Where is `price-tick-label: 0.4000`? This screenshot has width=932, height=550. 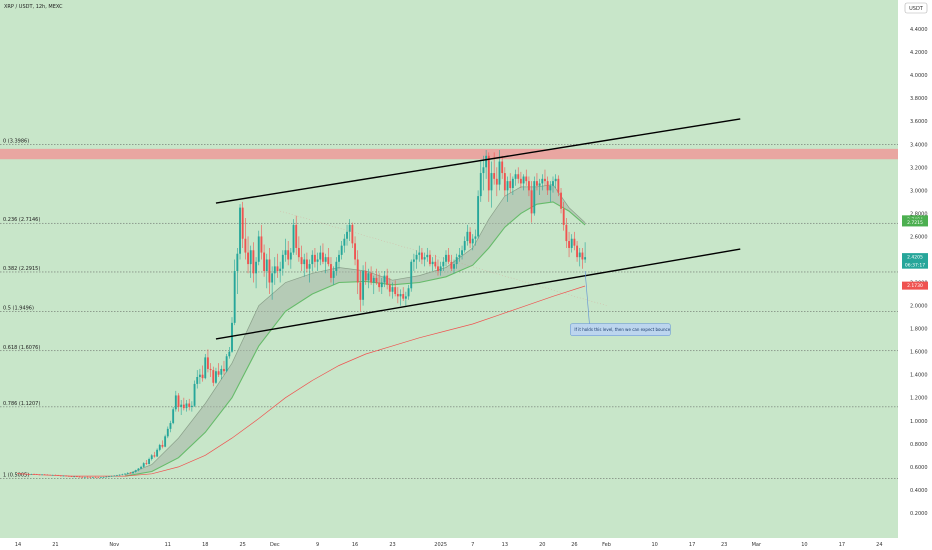
price-tick-label: 0.4000 is located at coordinates (919, 491).